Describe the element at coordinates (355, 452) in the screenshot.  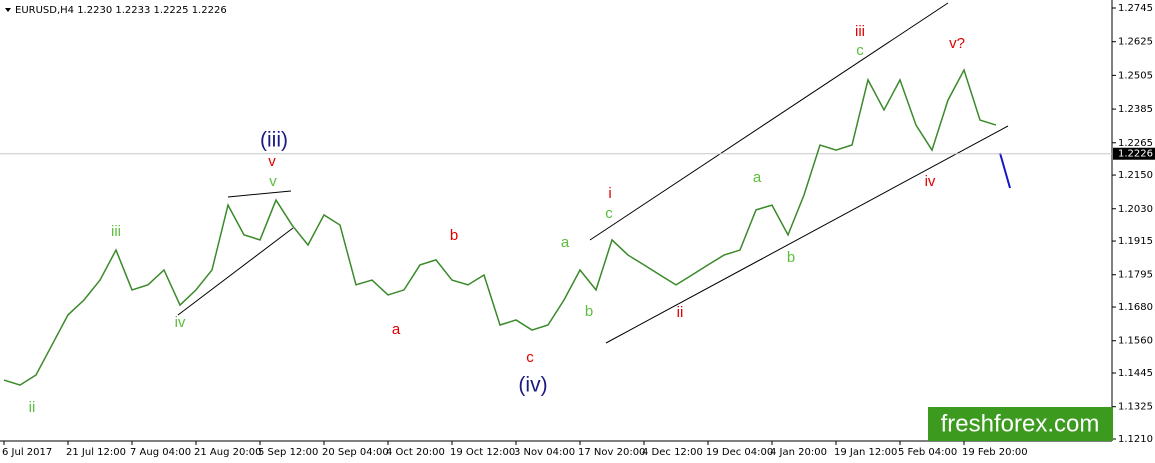
I see `x-tick-label: 20 Sep 04:00` at that location.